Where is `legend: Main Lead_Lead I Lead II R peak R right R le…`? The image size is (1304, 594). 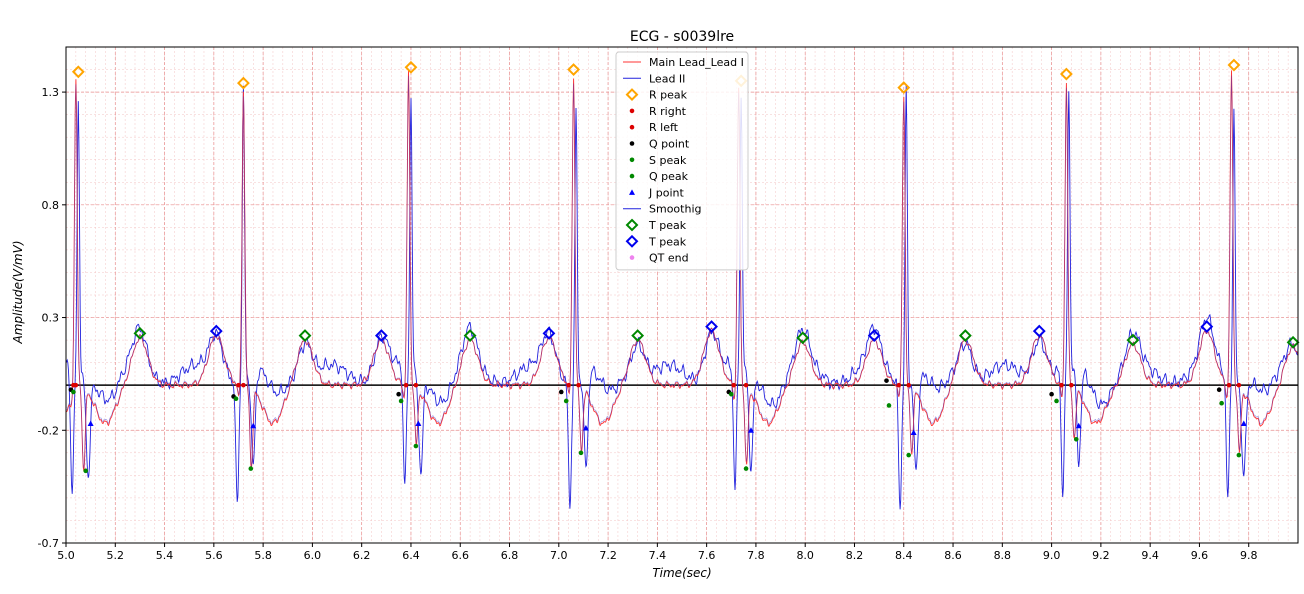 legend: Main Lead_Lead I Lead II R peak R right R le… is located at coordinates (682, 161).